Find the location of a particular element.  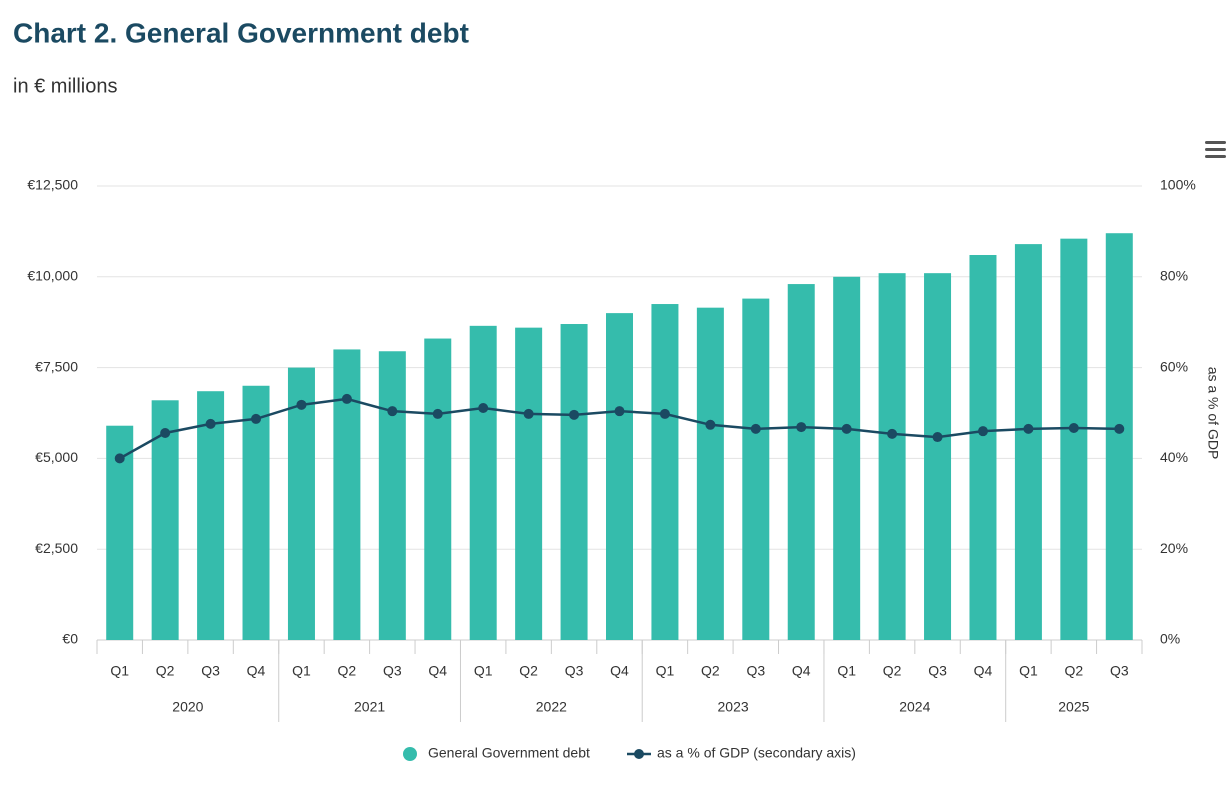

x-group-label: 2020 is located at coordinates (187, 707).